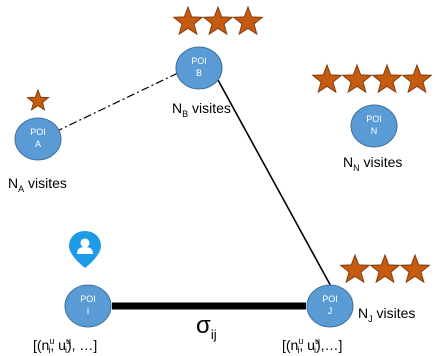  I want to click on edge-a-b, so click(117, 102).